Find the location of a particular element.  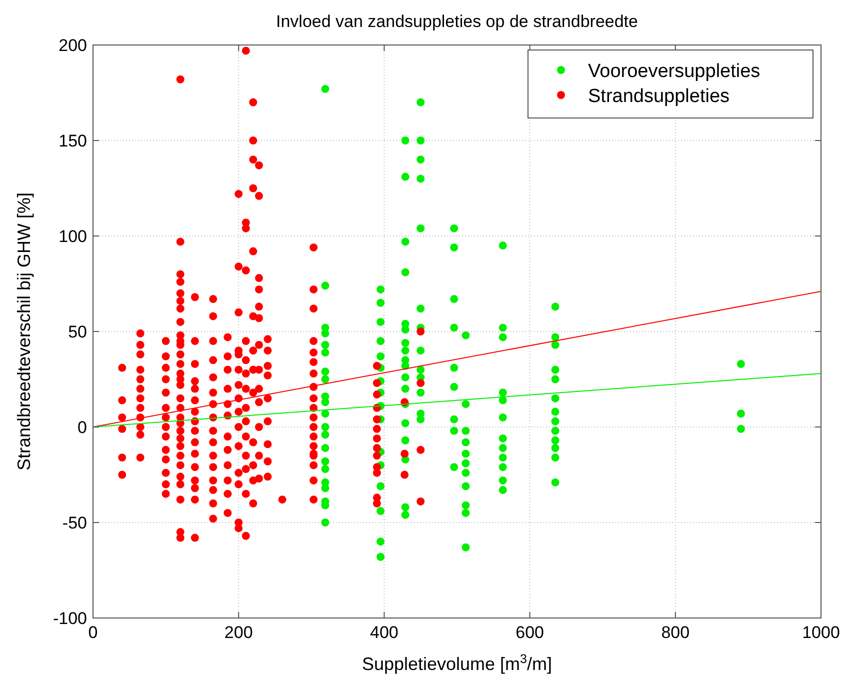

y-tick-label: -100 is located at coordinates (69, 618).